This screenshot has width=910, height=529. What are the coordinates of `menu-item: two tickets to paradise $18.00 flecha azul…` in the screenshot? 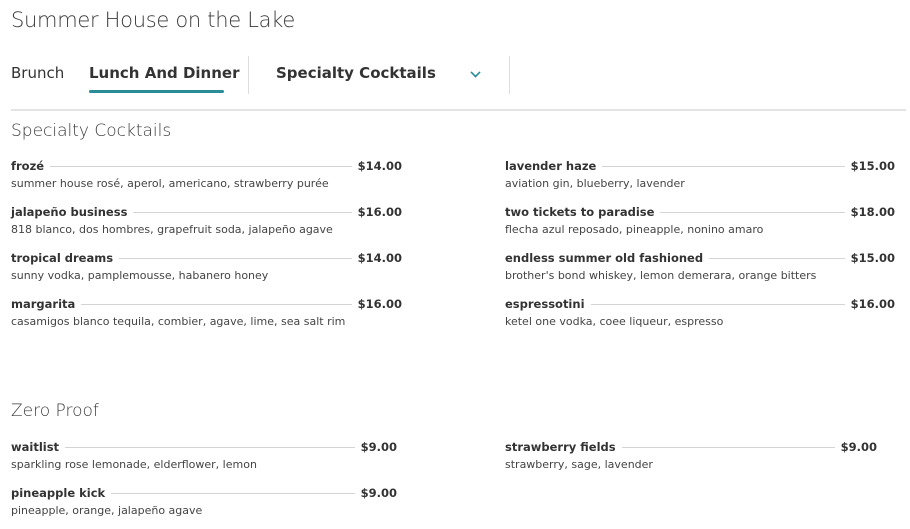 It's located at (700, 224).